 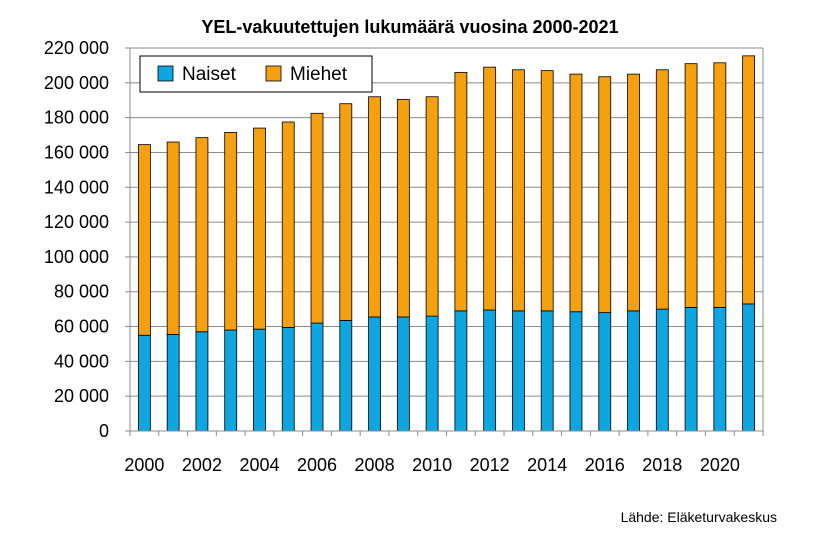 I want to click on bar-miehet-2012, so click(x=490, y=188).